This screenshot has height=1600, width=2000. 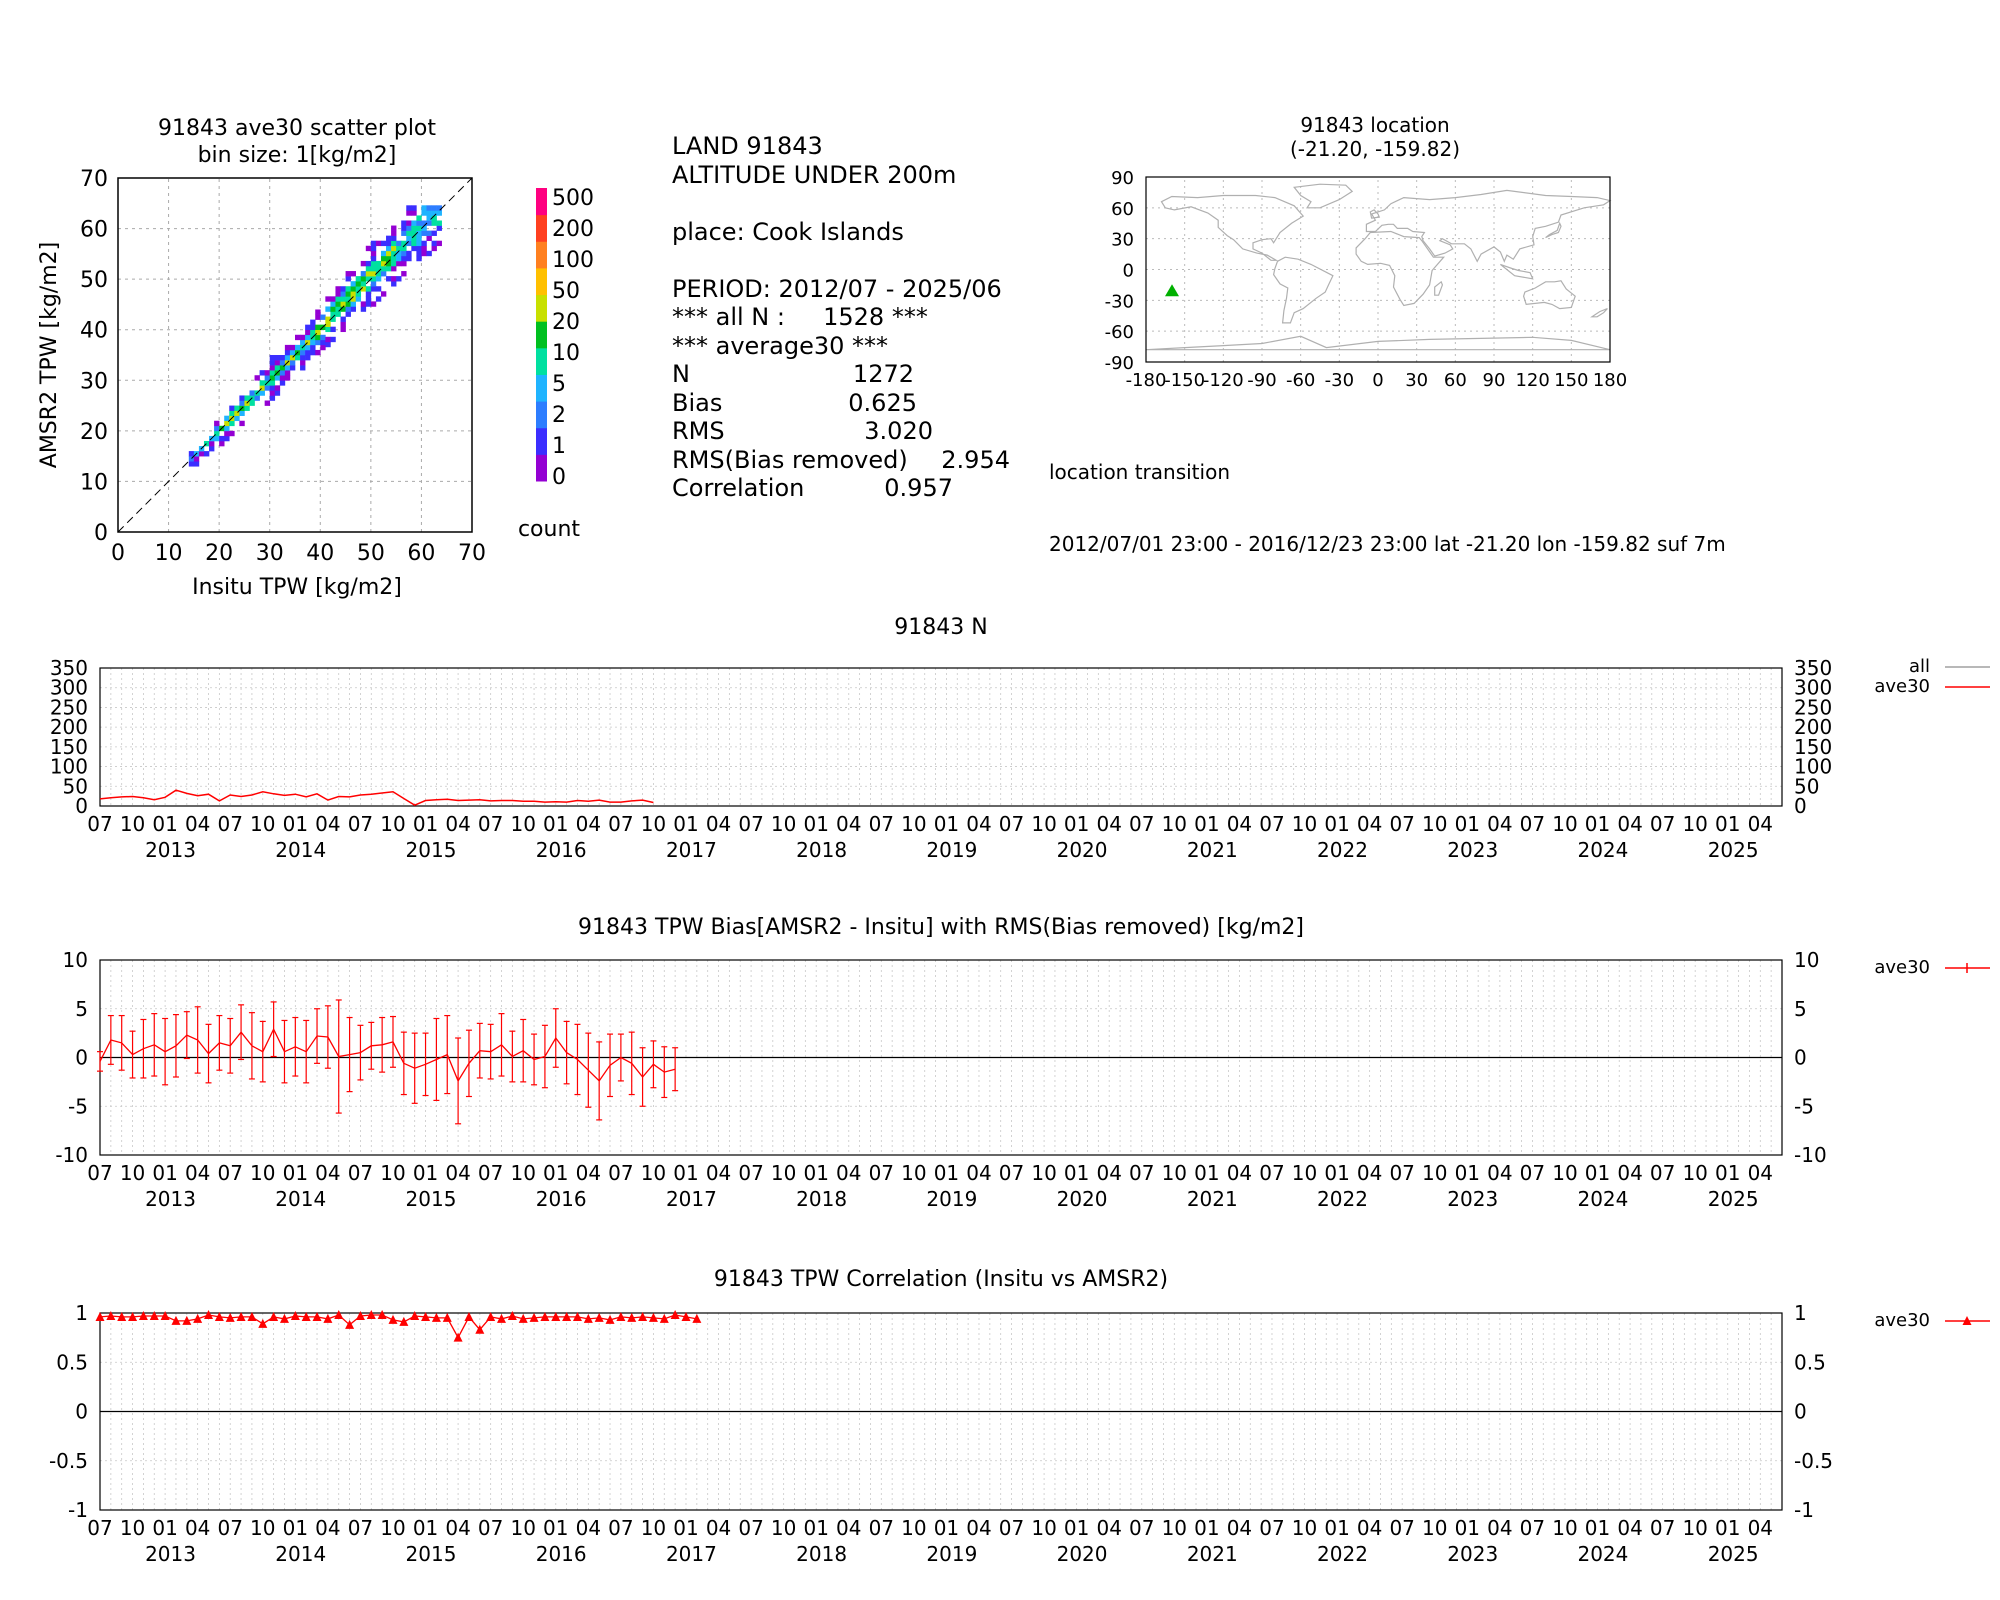 What do you see at coordinates (1804, 1510) in the screenshot?
I see `ytick-label-right: -1` at bounding box center [1804, 1510].